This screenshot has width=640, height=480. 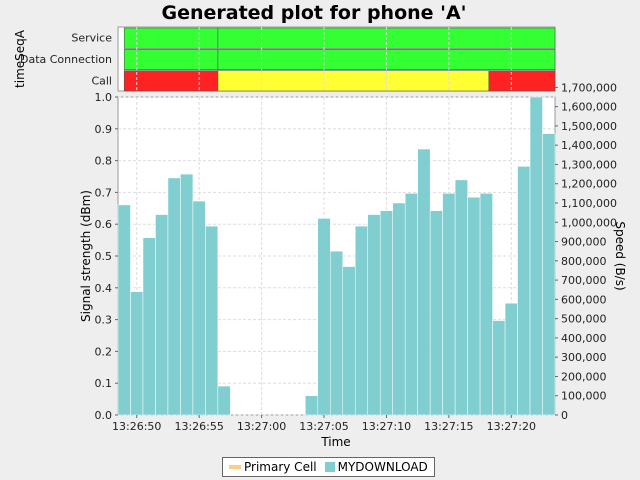 I want to click on y-tick-label: 1.0, so click(x=104, y=97).